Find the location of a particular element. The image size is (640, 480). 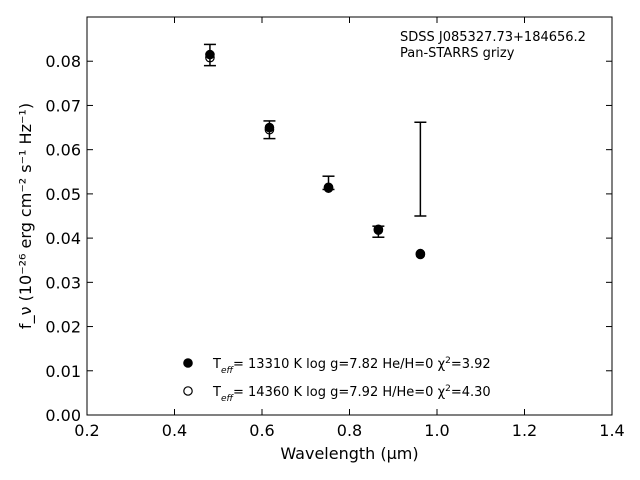

x-tick-label: 0.8 is located at coordinates (349, 430).